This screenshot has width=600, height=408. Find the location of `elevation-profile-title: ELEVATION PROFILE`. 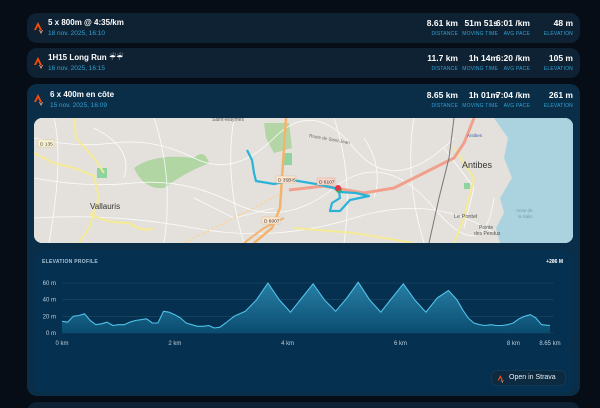

elevation-profile-title: ELEVATION PROFILE is located at coordinates (70, 262).